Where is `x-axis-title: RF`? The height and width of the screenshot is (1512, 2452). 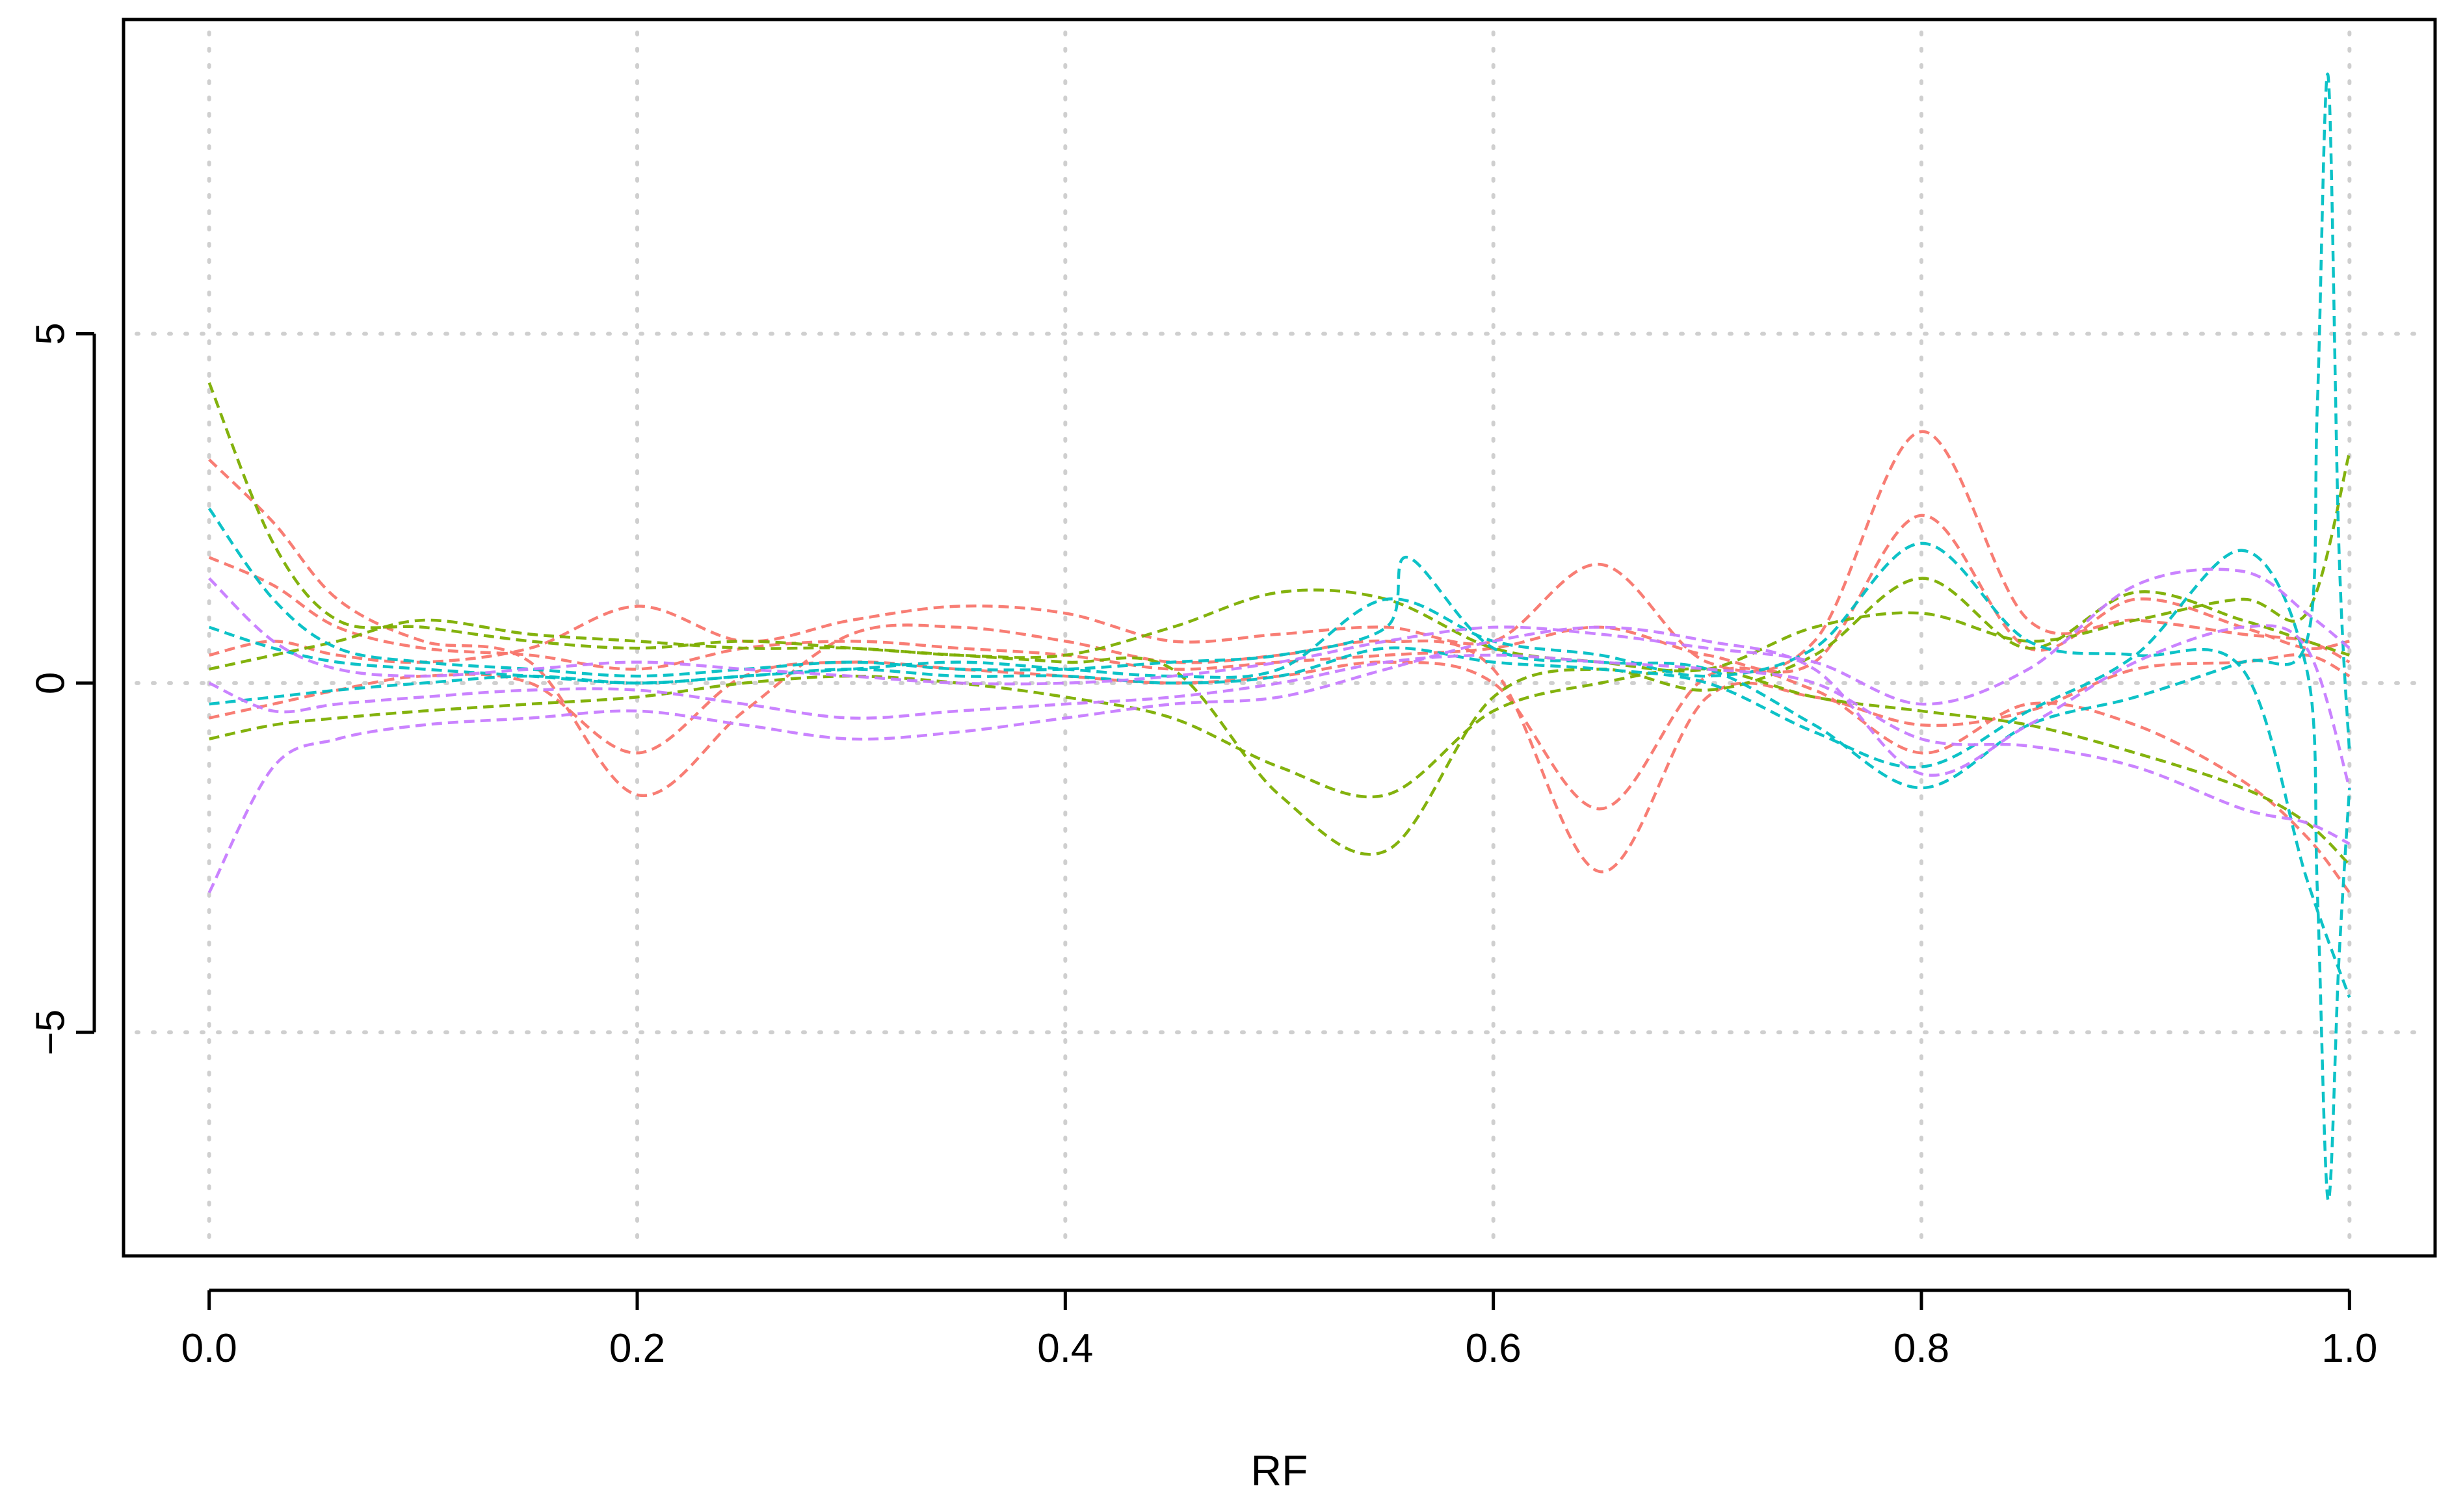
x-axis-title: RF is located at coordinates (1279, 1470).